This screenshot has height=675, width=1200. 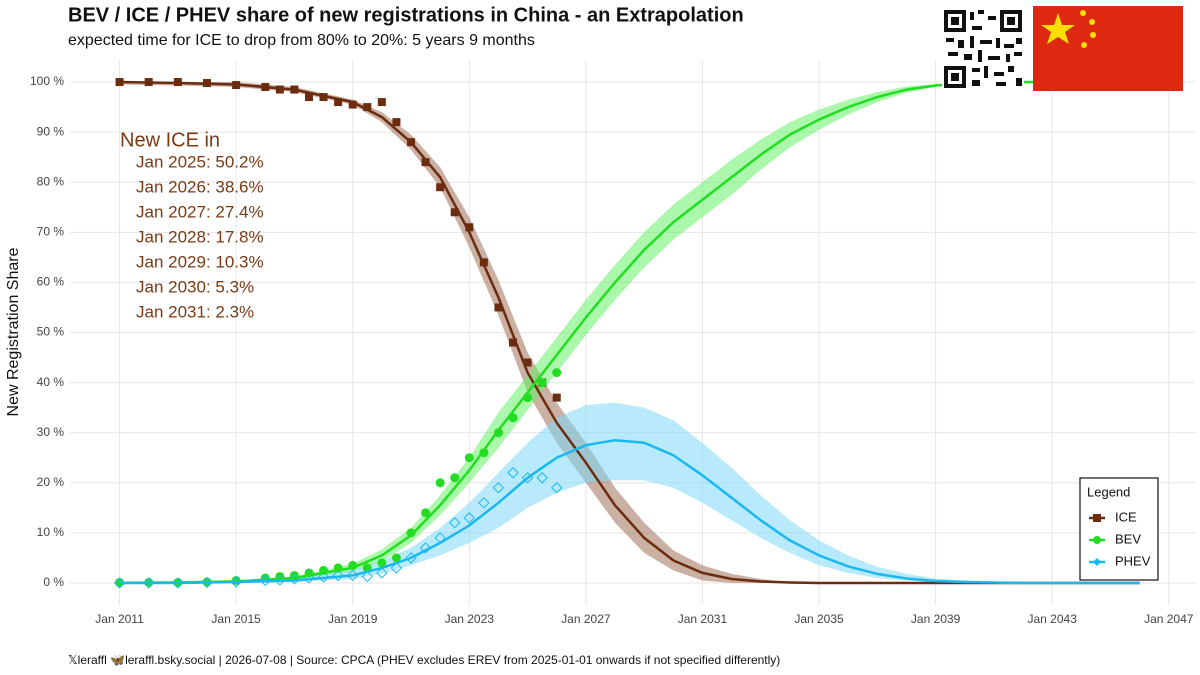 What do you see at coordinates (51, 332) in the screenshot?
I see `y-tick-label: 50 %` at bounding box center [51, 332].